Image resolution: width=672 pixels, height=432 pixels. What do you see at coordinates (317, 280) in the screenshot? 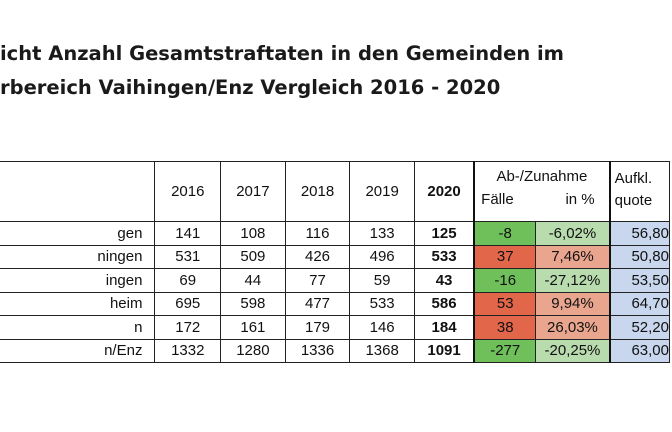
I see `cell-2018: 77` at bounding box center [317, 280].